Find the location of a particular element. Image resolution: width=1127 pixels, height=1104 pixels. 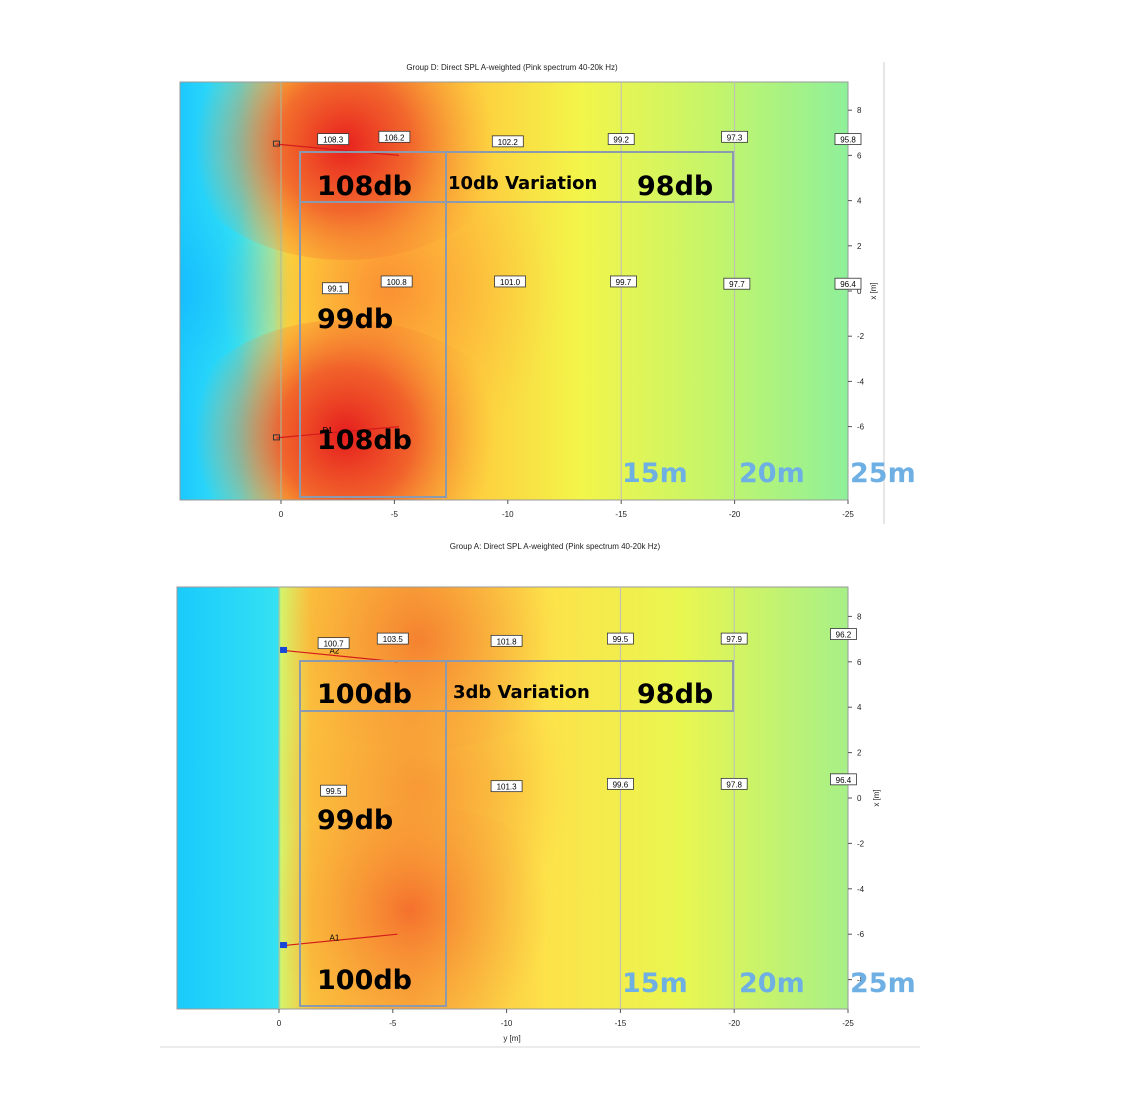

annotation-variation: 10db Variation is located at coordinates (522, 183).